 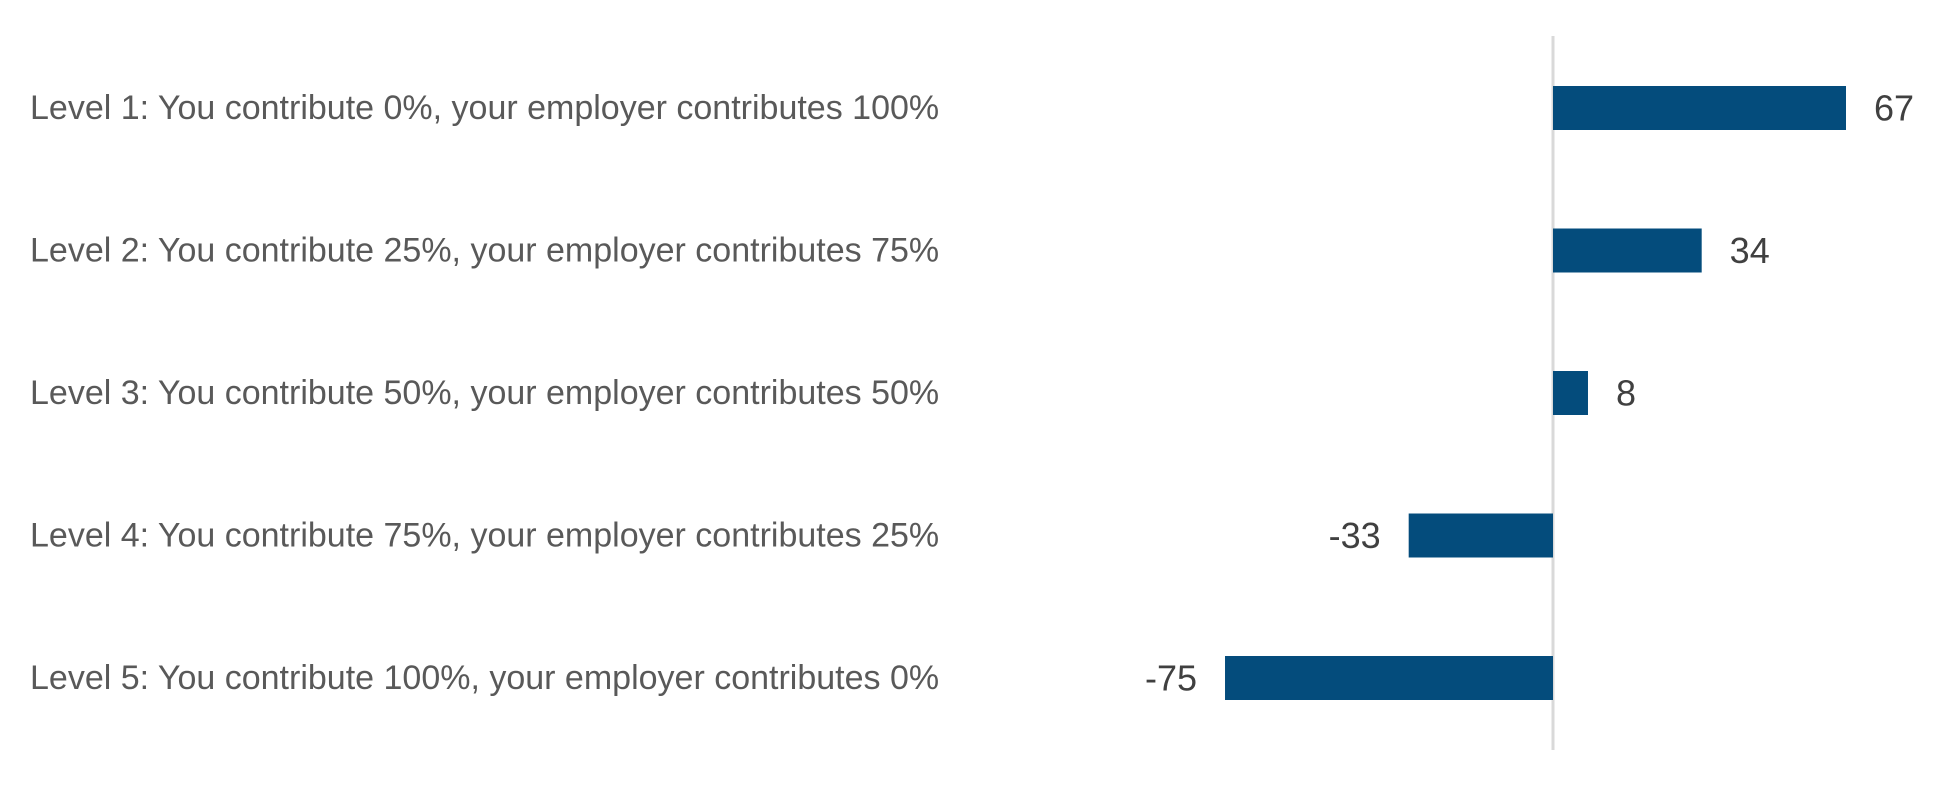 What do you see at coordinates (1626, 393) in the screenshot?
I see `data-label-level-3: 8` at bounding box center [1626, 393].